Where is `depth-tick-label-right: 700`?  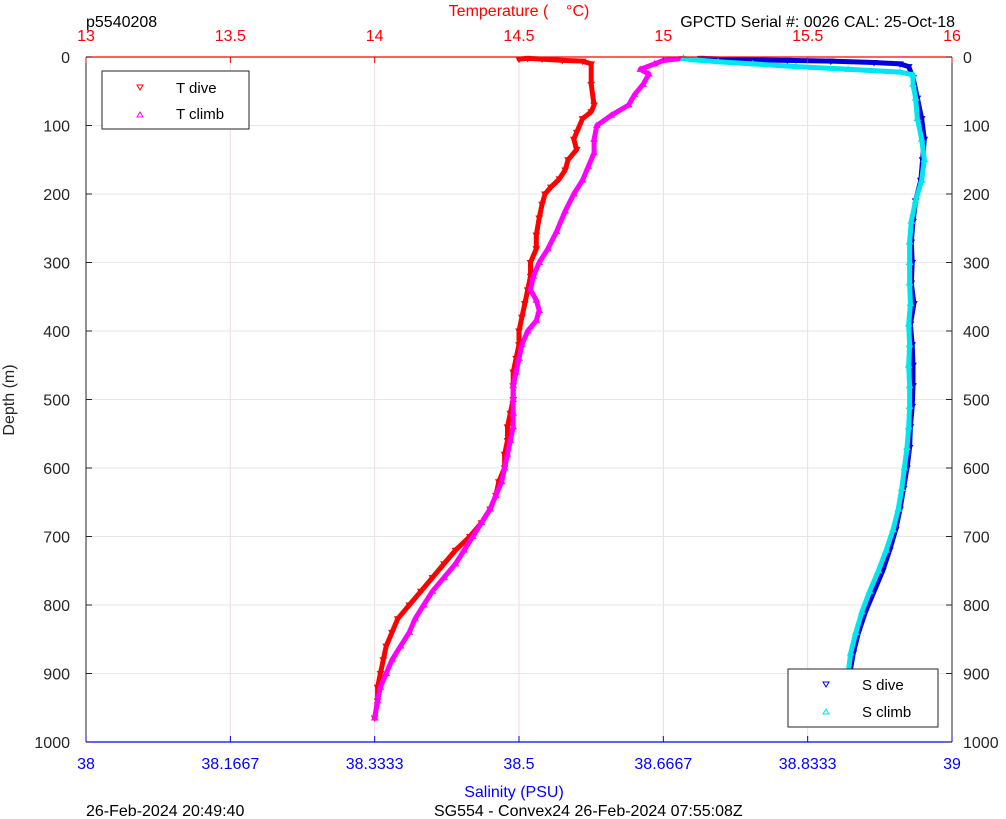
depth-tick-label-right: 700 is located at coordinates (976, 538).